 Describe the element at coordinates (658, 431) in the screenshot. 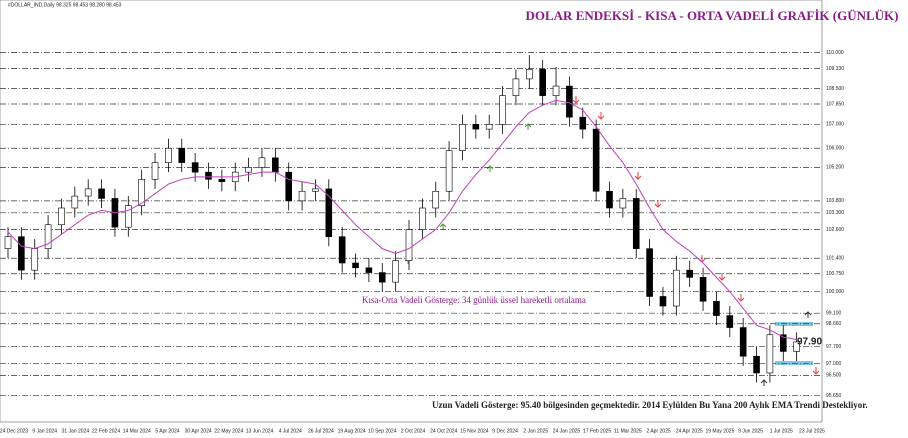

I see `x-tick-label: 2 Apr 2025` at that location.